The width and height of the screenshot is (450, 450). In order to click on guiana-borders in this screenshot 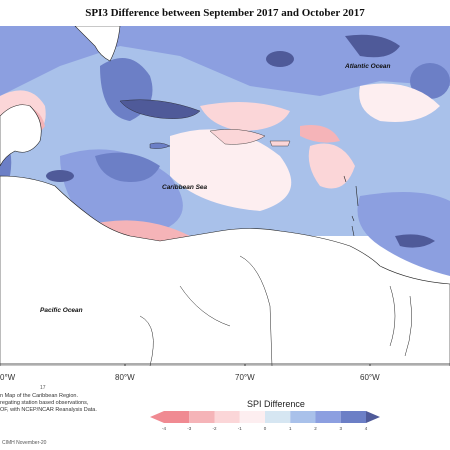, I will do `click(400, 321)`.